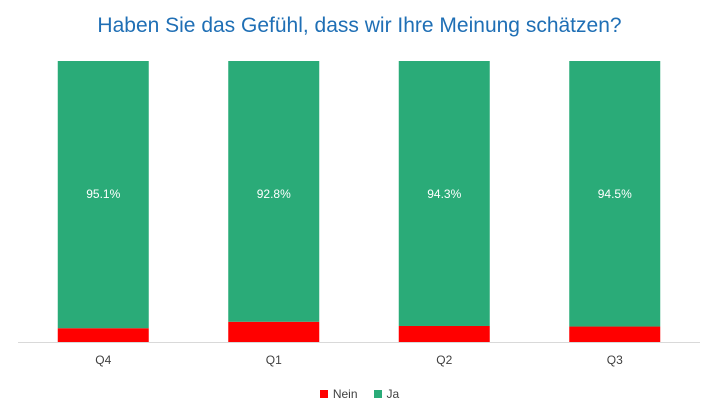  Describe the element at coordinates (359, 394) in the screenshot. I see `legend: Nein Ja` at that location.